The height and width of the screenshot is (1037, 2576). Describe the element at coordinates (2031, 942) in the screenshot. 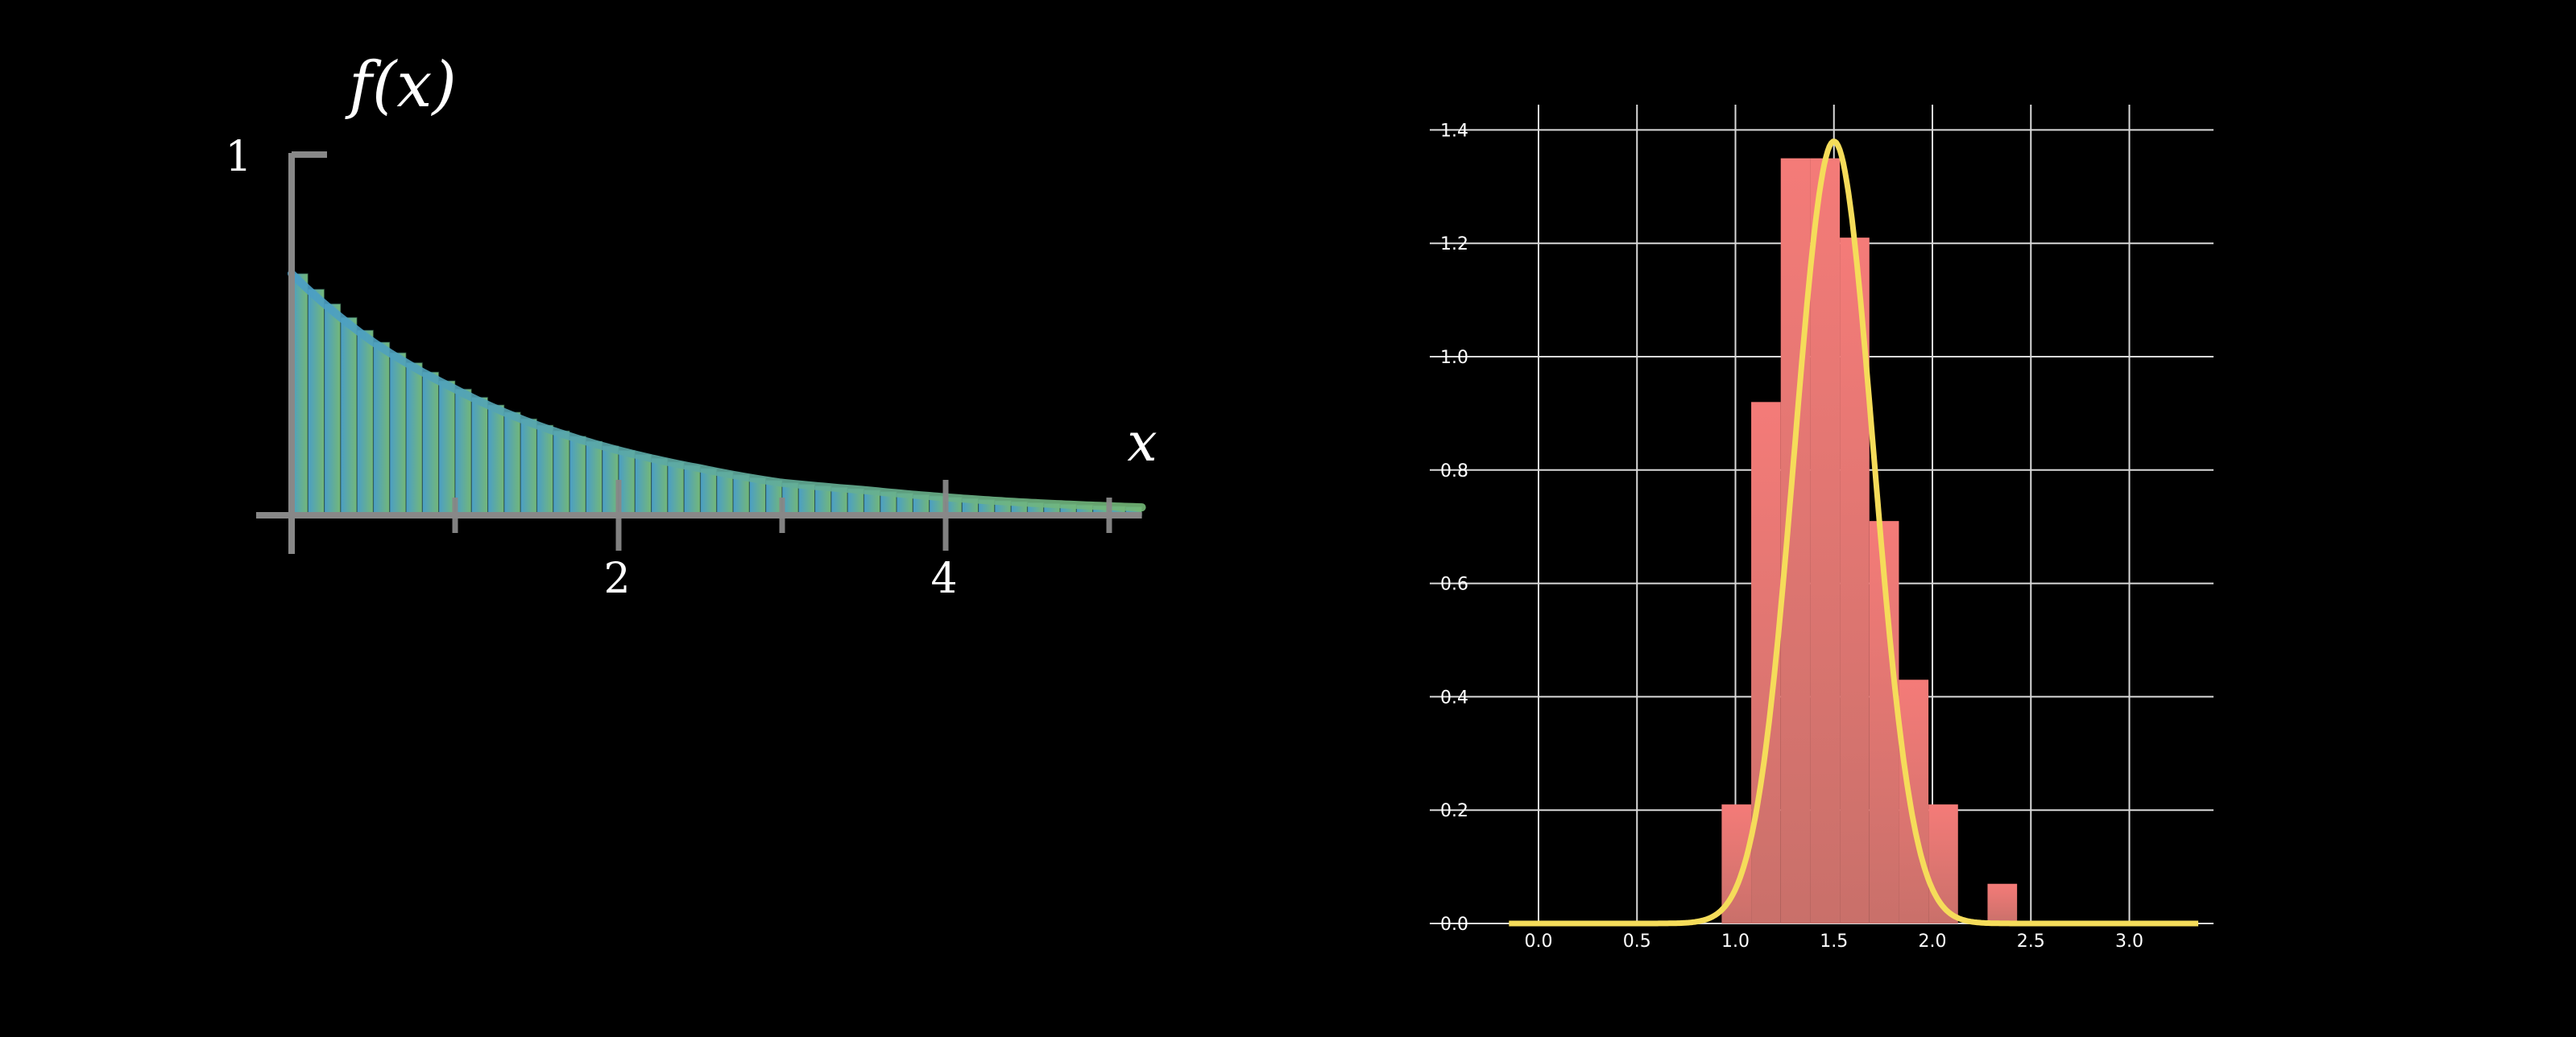

I see `x-tick-label: 2.5` at that location.